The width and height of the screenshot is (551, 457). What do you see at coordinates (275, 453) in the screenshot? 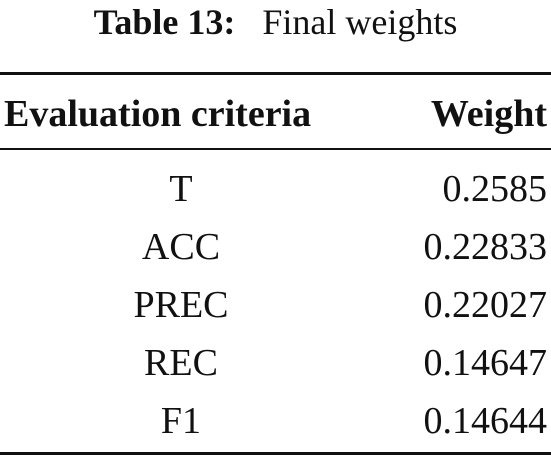
I see `bottom-rule` at bounding box center [275, 453].